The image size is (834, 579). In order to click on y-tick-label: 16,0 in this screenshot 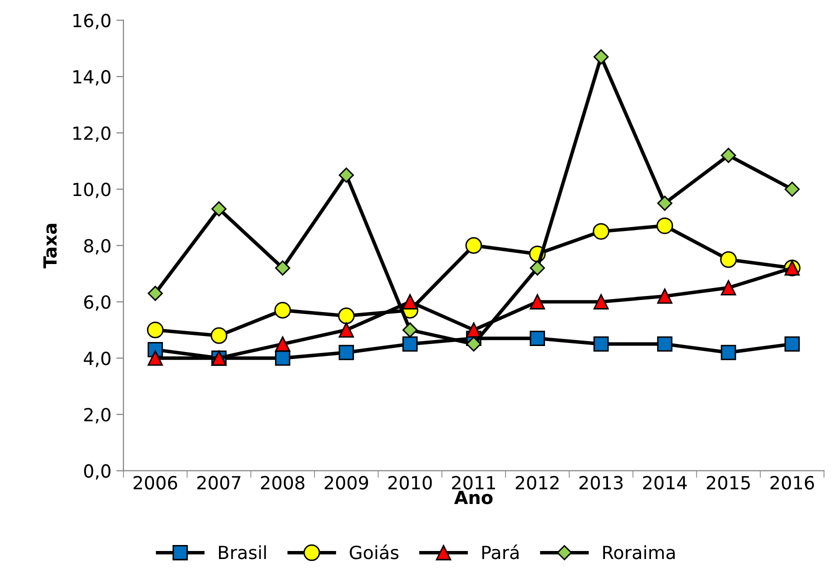, I will do `click(91, 22)`.